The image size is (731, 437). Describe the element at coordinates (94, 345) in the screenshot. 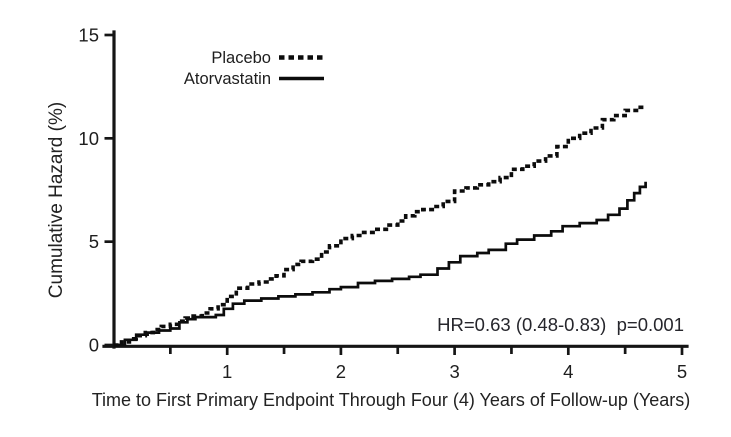

I see `y-tick-label: 0` at that location.